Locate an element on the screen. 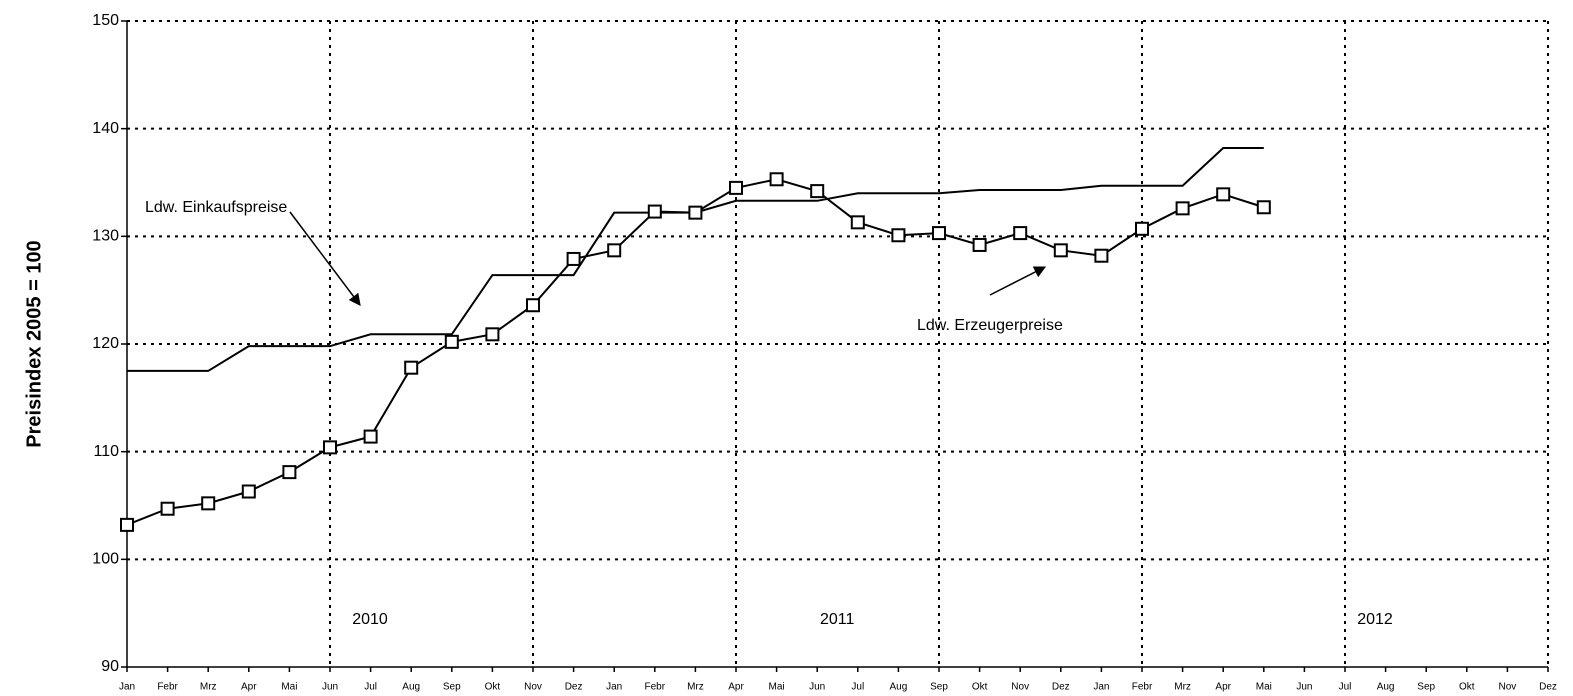 Image resolution: width=1573 pixels, height=696 pixels. y-axis-title: Preisindex 2005 = 100 is located at coordinates (34, 343).